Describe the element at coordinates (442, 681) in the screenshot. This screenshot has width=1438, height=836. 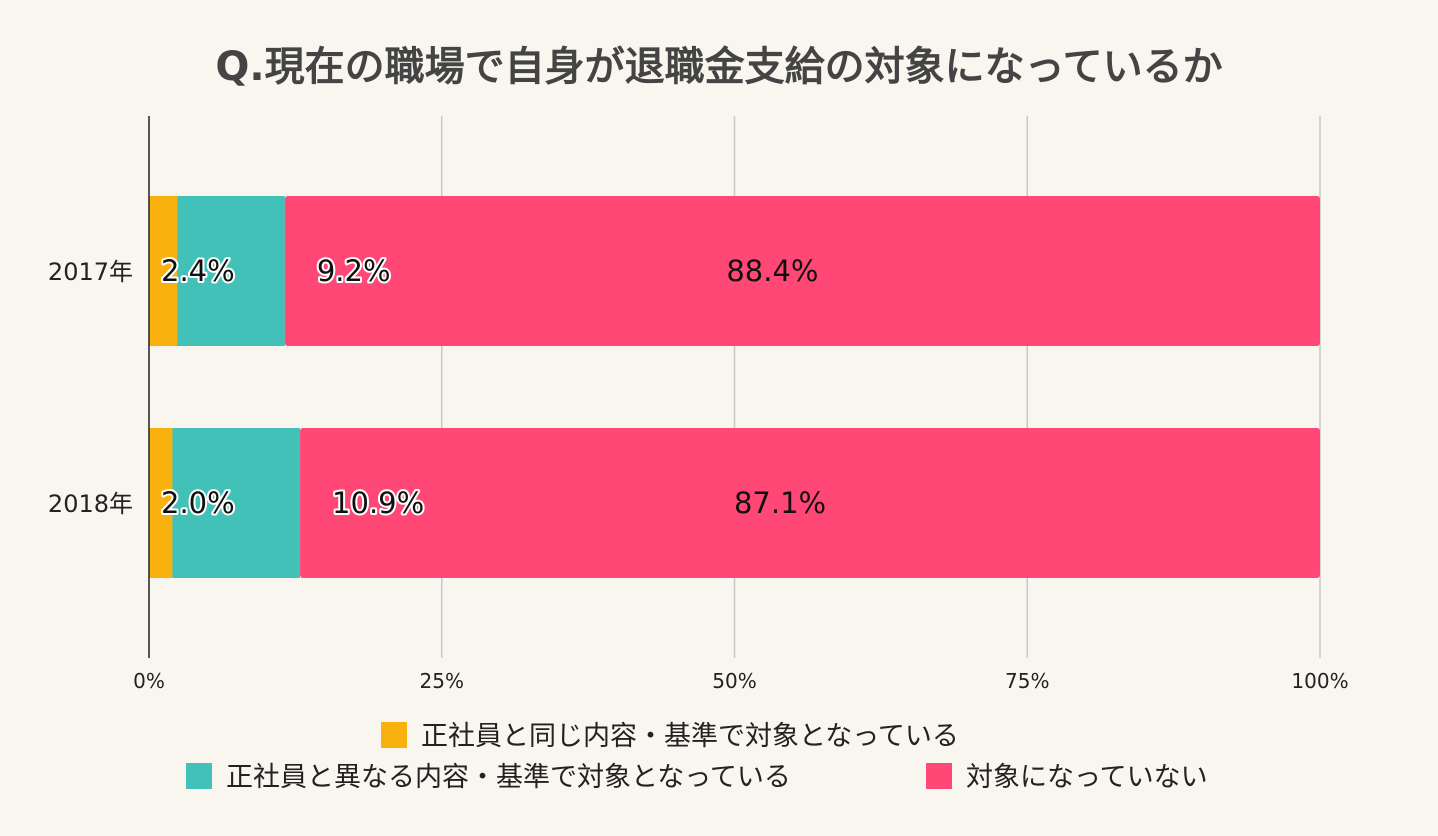
I see `x-tick-label: 25%` at that location.